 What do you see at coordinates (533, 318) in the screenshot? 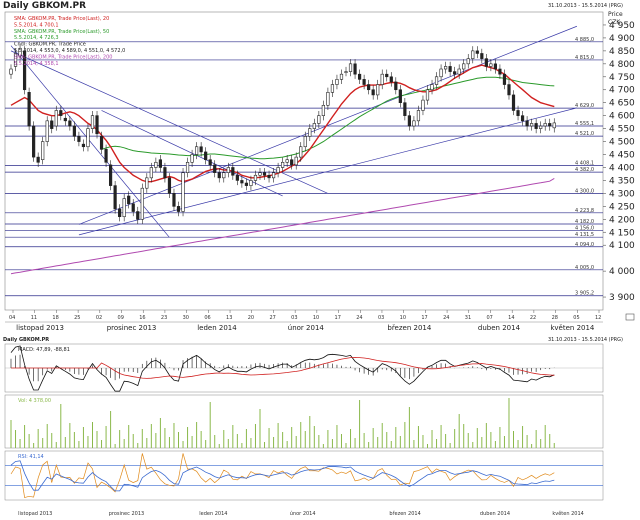
I see `x-tick-label: 22` at bounding box center [533, 318].